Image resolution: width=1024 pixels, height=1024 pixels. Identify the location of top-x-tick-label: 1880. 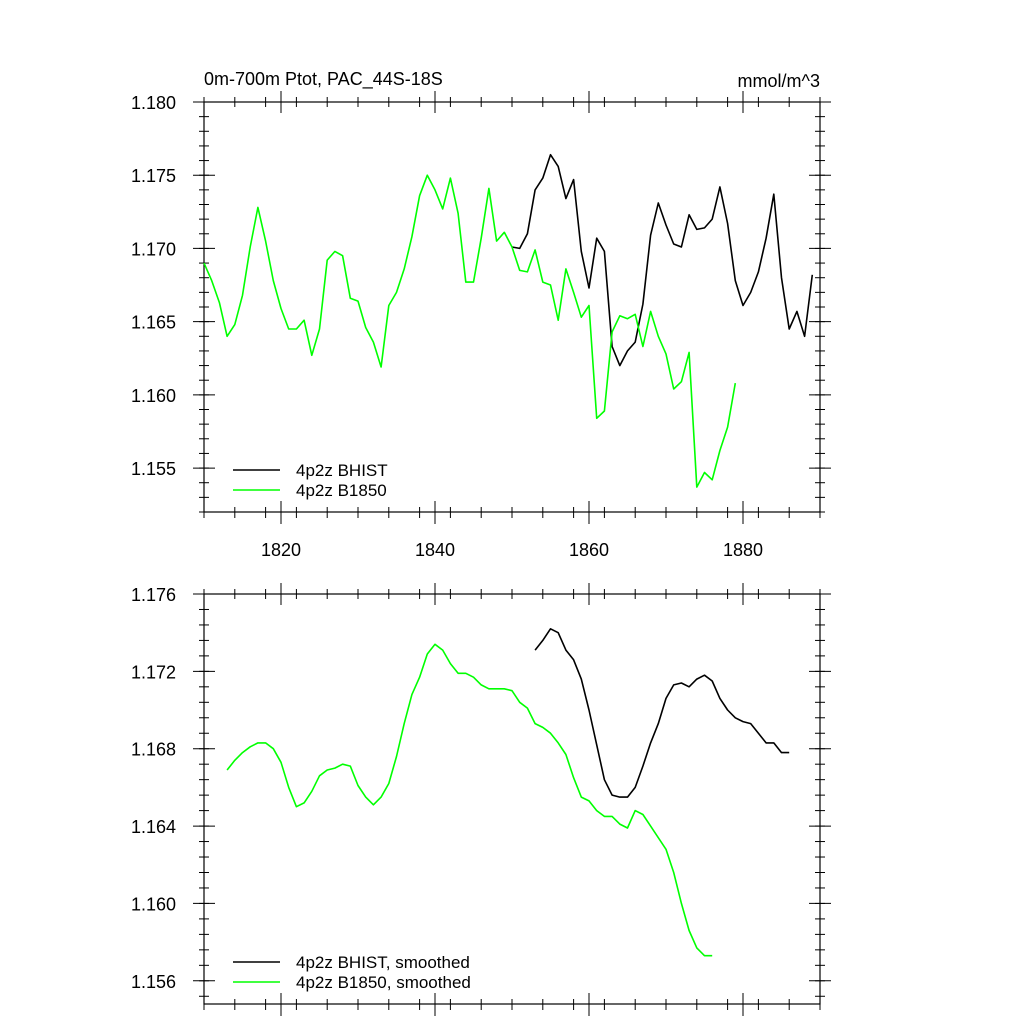
(743, 550).